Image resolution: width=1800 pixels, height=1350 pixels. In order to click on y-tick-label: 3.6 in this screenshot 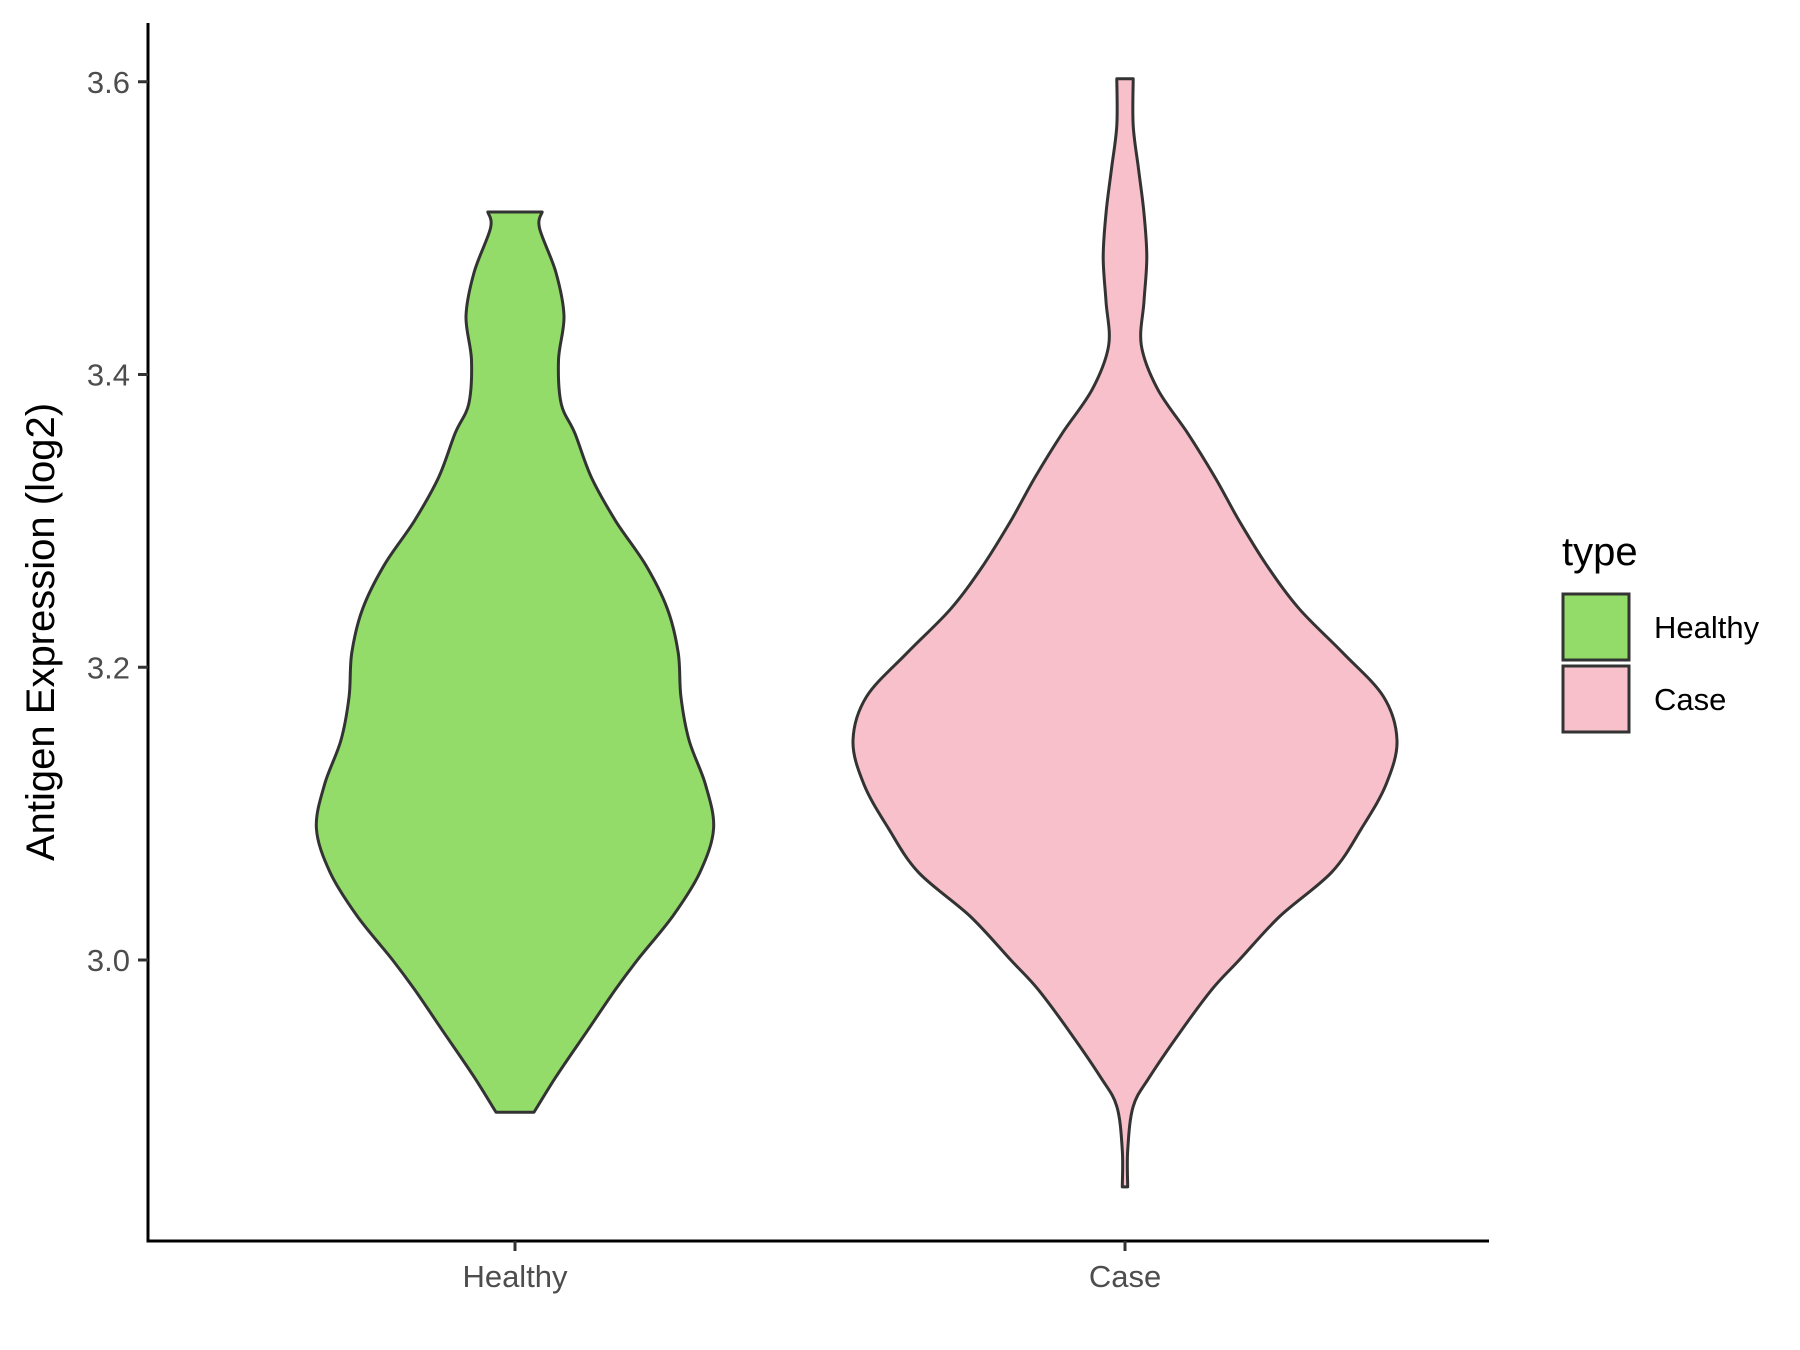, I will do `click(108, 82)`.